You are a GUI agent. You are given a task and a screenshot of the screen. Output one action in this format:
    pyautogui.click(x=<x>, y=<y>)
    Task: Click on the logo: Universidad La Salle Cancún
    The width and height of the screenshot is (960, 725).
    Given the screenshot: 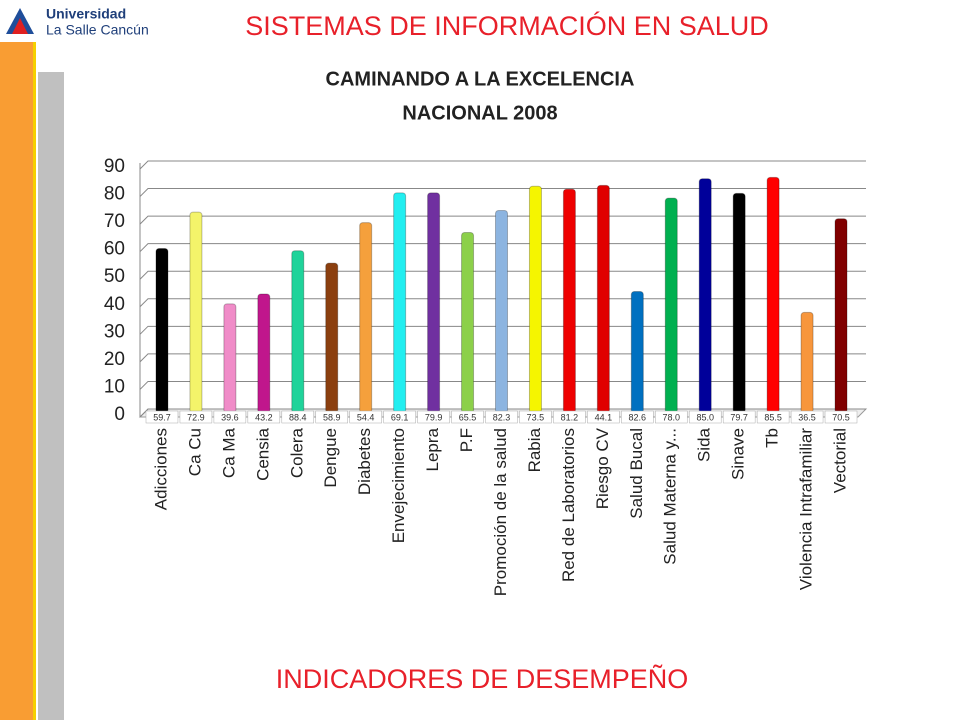 What is the action you would take?
    pyautogui.click(x=77, y=22)
    